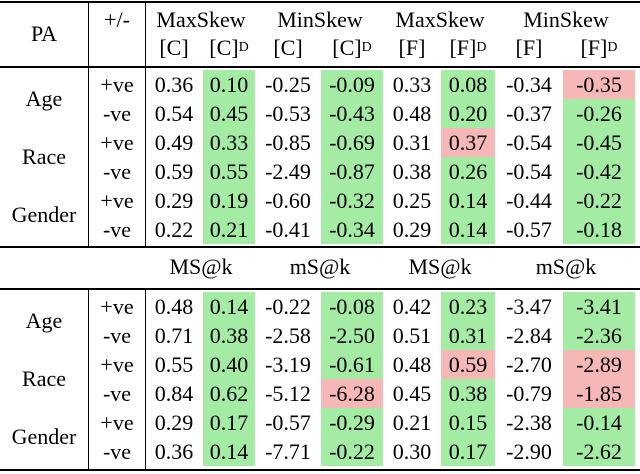  What do you see at coordinates (174, 393) in the screenshot?
I see `value-cell: 0.84` at bounding box center [174, 393].